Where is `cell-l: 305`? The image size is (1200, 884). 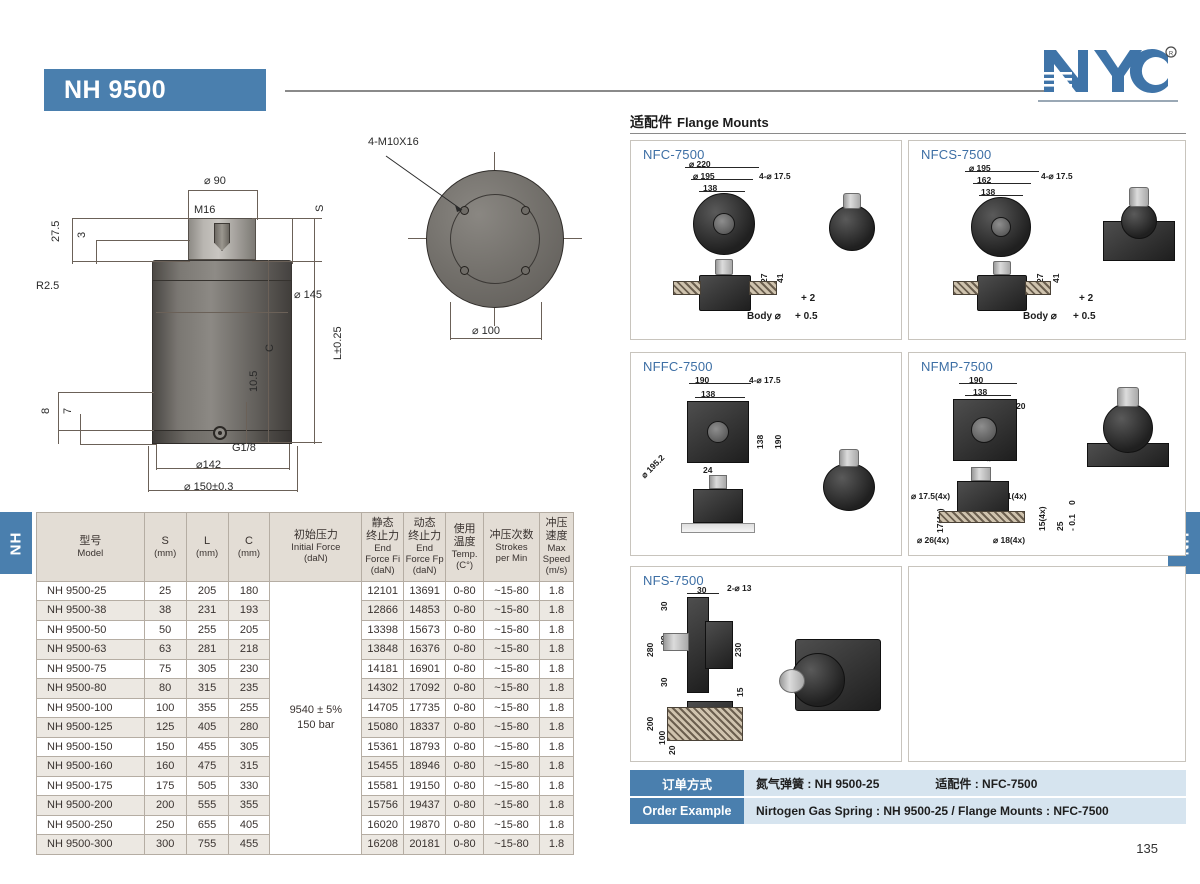 cell-l: 305 is located at coordinates (207, 669).